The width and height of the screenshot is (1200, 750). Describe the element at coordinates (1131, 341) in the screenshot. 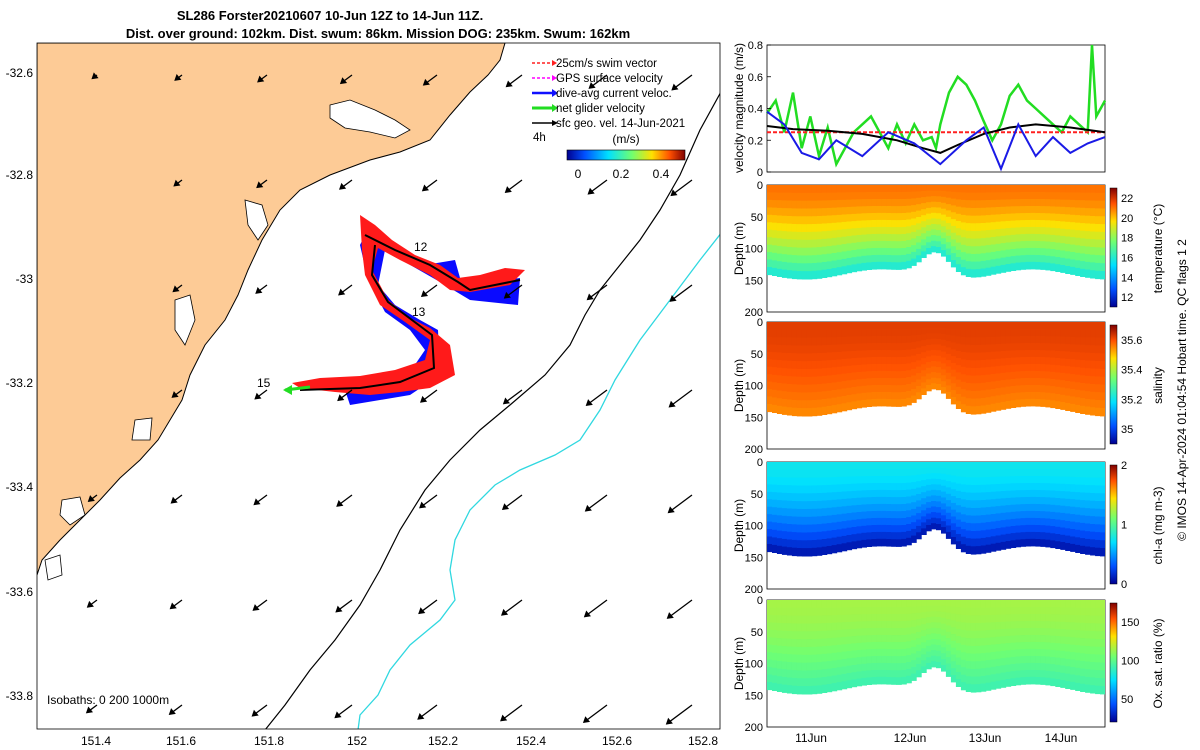

I see `salinity-colorbar-tick: 35.6` at that location.